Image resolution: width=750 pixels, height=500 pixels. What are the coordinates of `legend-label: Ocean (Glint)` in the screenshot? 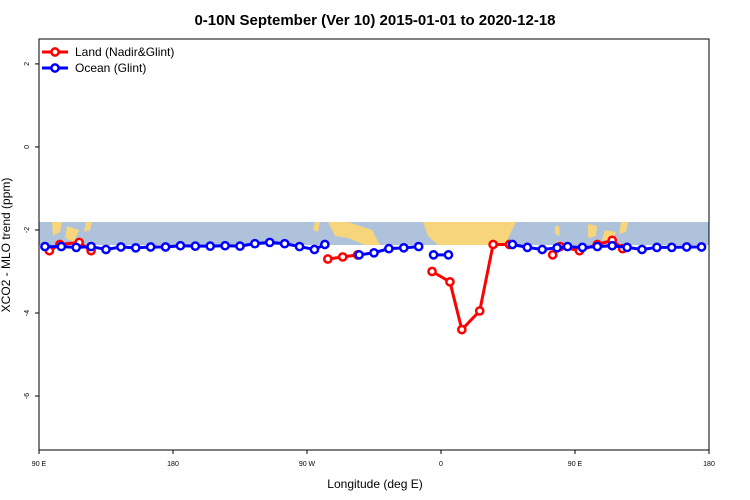 It's located at (110, 68).